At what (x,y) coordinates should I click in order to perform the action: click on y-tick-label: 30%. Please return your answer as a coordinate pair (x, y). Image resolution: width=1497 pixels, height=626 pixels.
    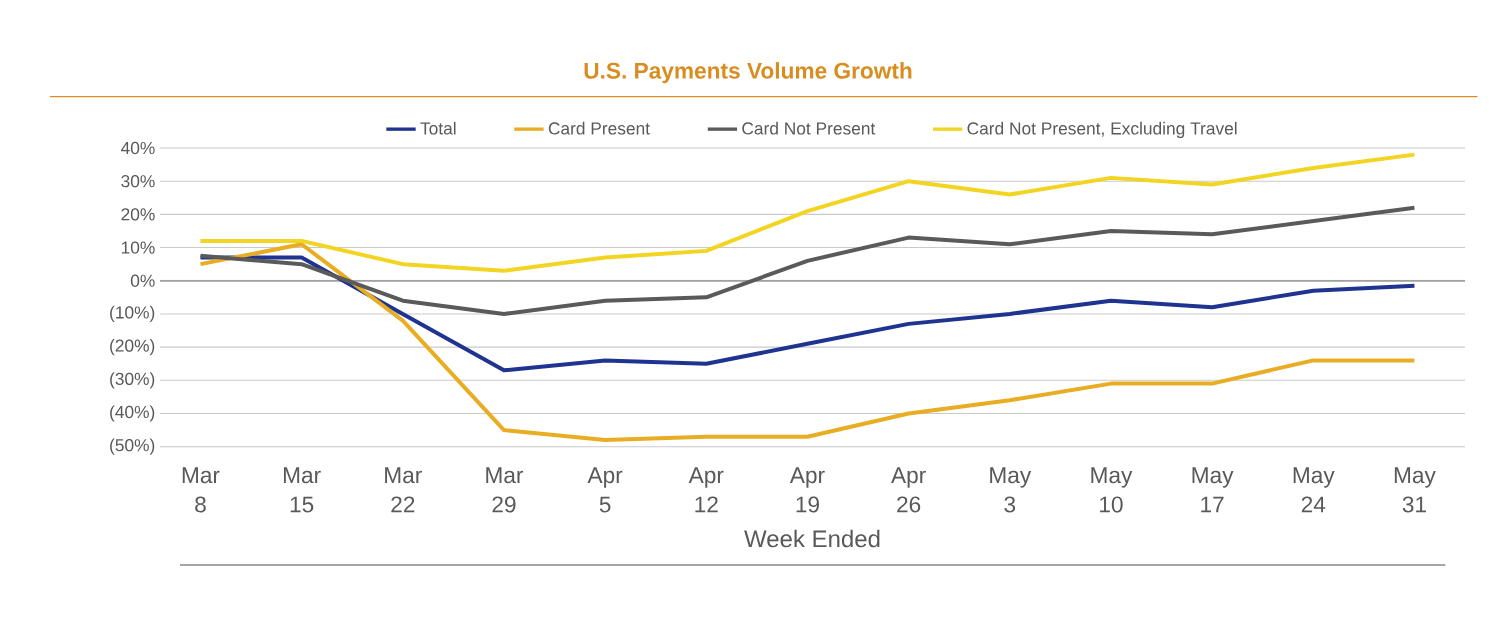
    Looking at the image, I should click on (138, 181).